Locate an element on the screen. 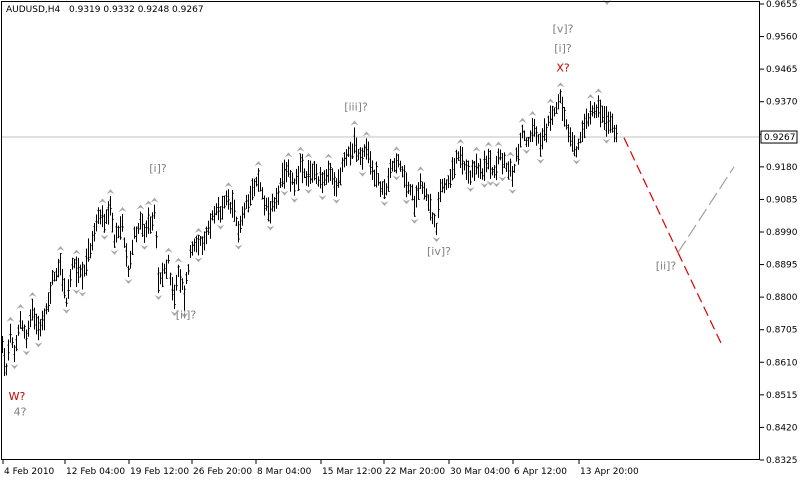  wave-label-v: [v]? is located at coordinates (563, 28).